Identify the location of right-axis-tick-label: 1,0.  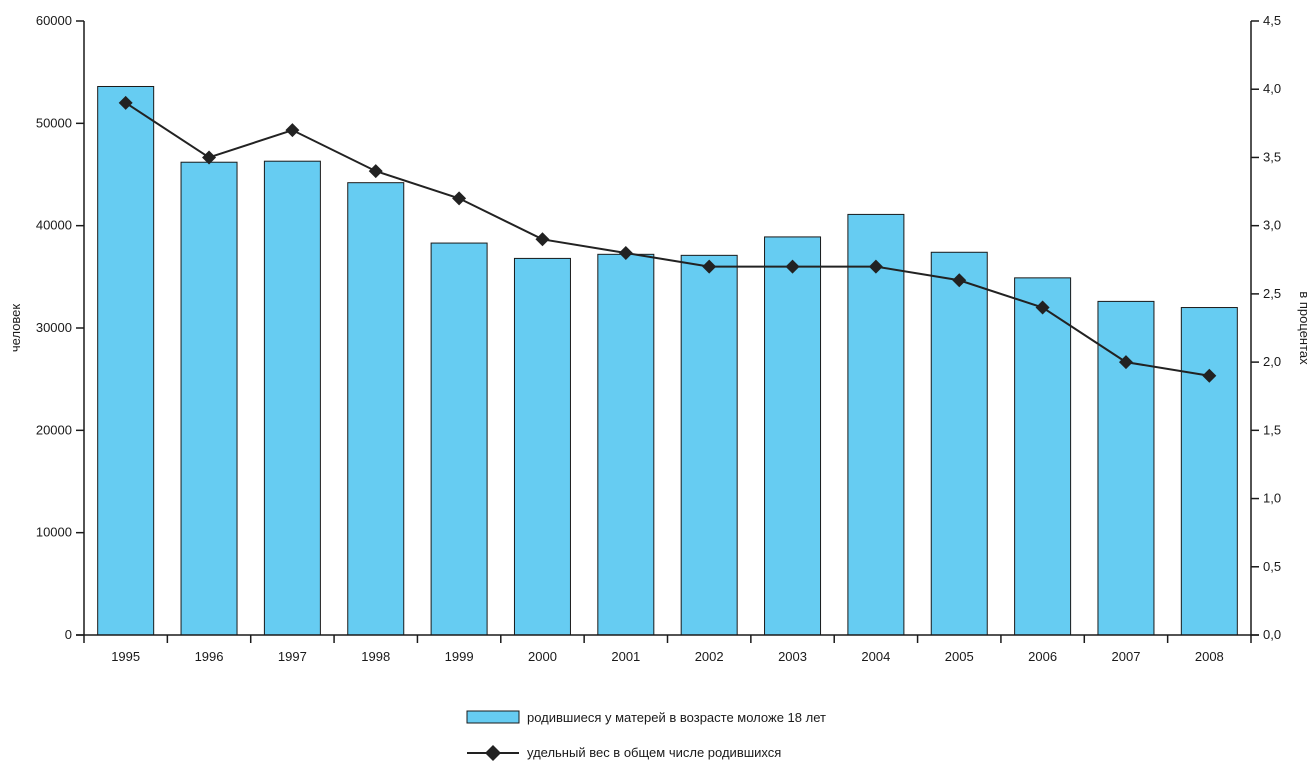
(1272, 498).